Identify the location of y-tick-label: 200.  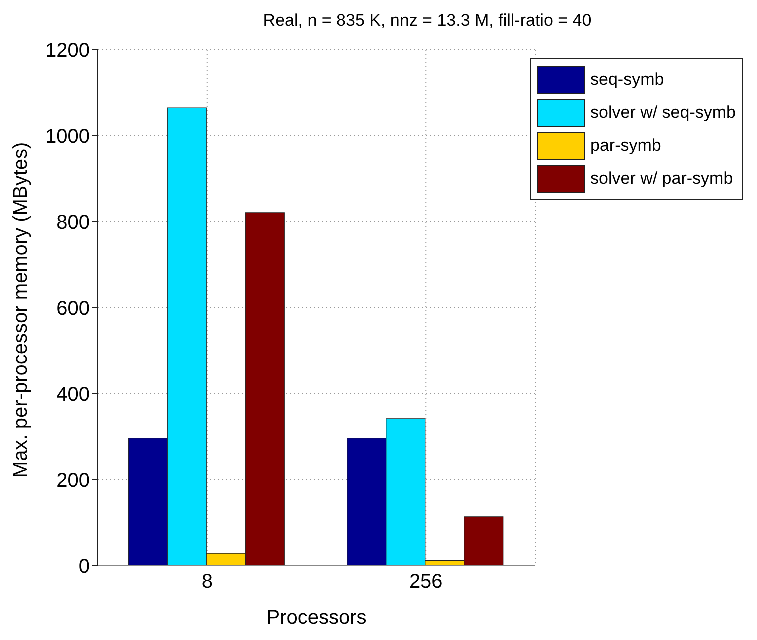
(73, 481).